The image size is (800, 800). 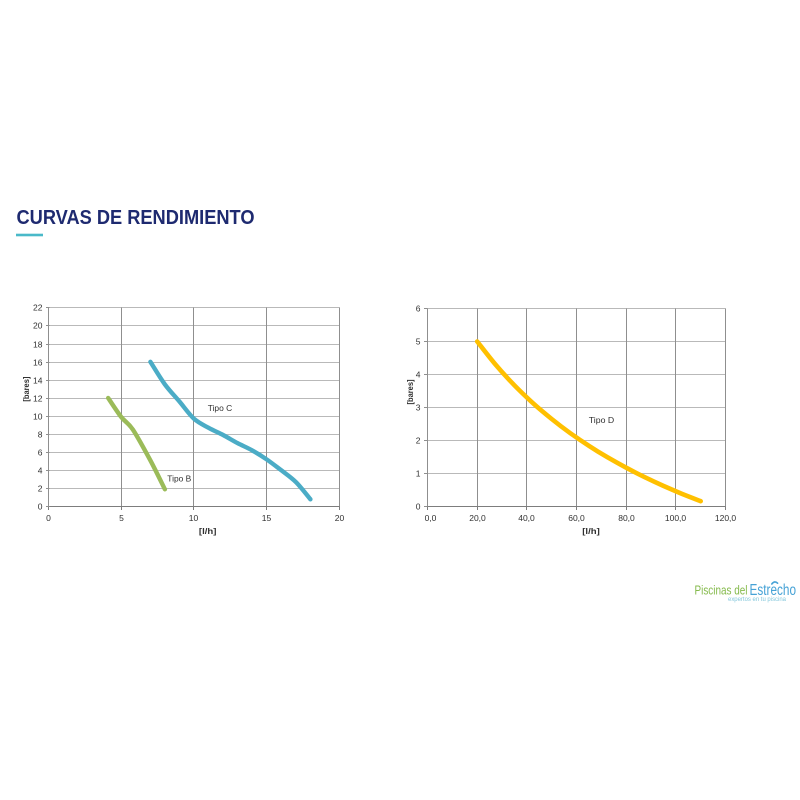 I want to click on svg-text: 20,0, so click(x=477, y=518).